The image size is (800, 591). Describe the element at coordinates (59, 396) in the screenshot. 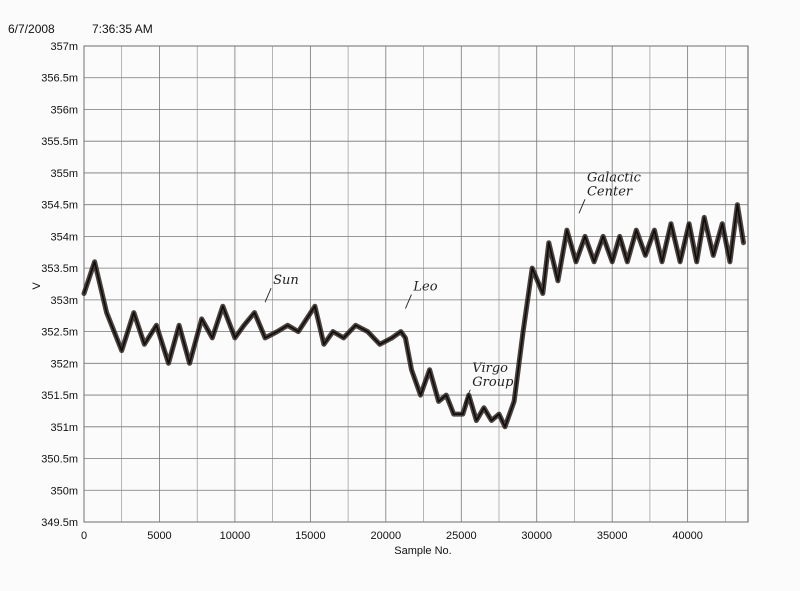

I see `y-tick-label: 351.5m` at that location.